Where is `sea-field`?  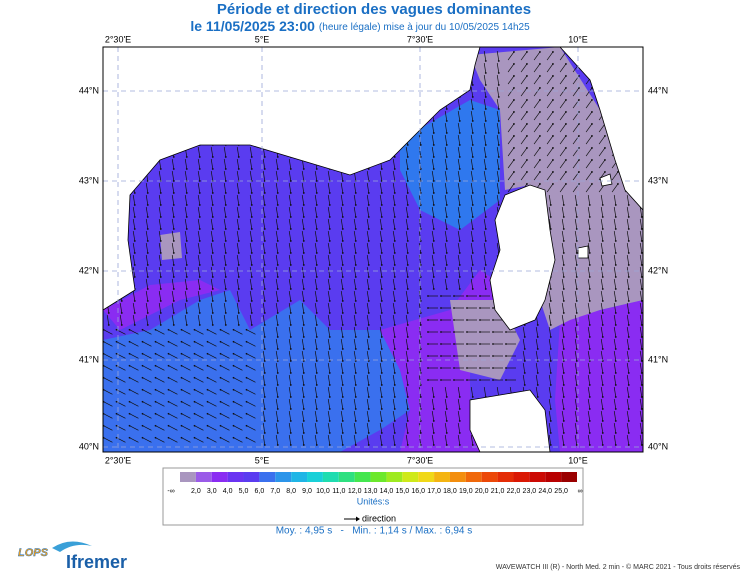 sea-field is located at coordinates (599, 376).